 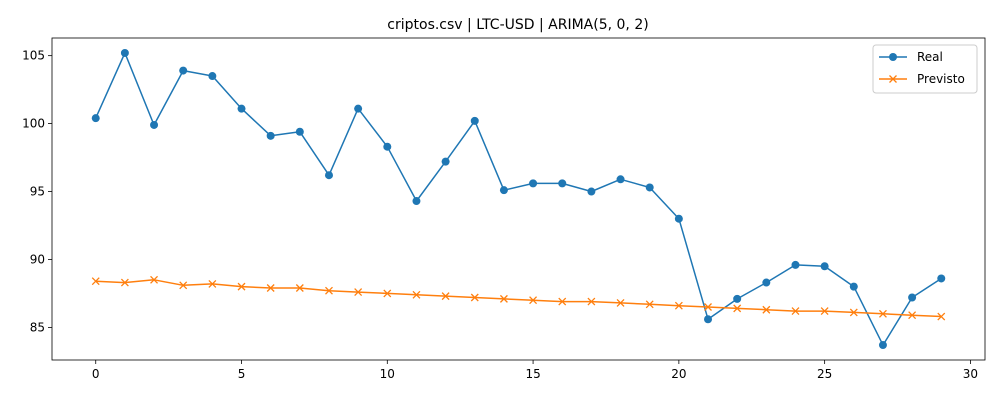 I want to click on y-tick-label: 105, so click(x=33, y=56).